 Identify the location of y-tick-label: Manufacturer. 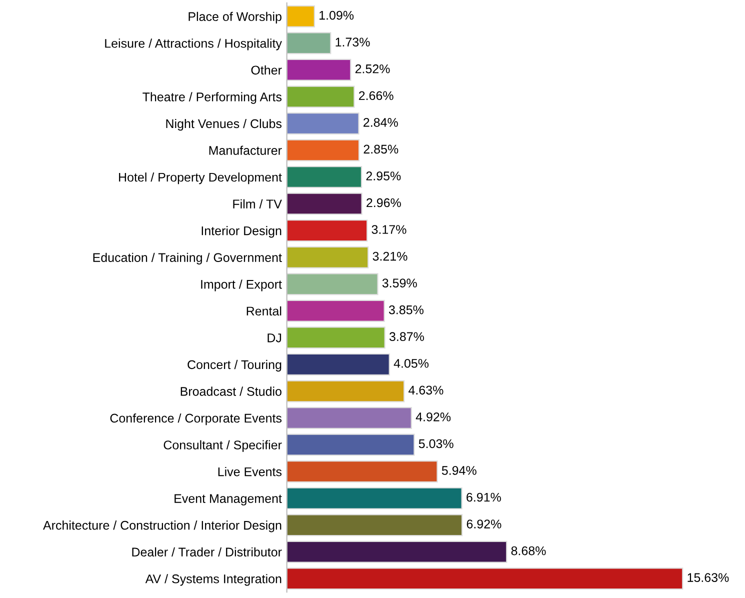
(245, 150).